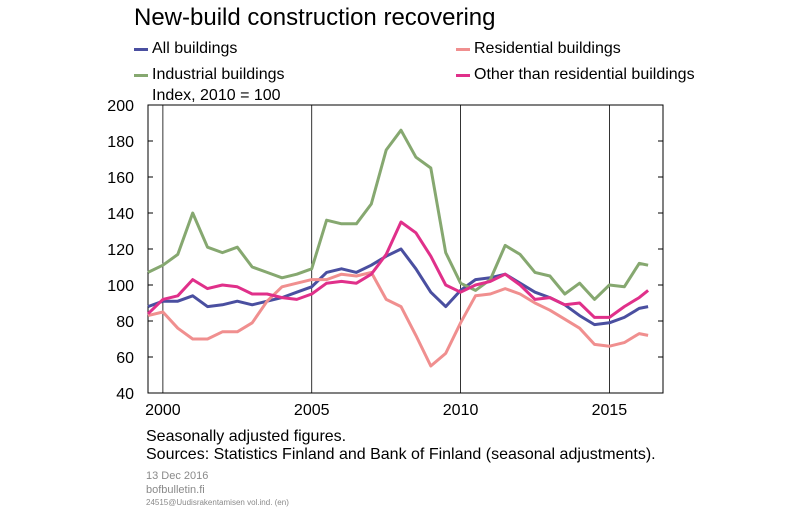 The width and height of the screenshot is (801, 522). Describe the element at coordinates (584, 74) in the screenshot. I see `legend-label-other: Other than residential buildings` at that location.